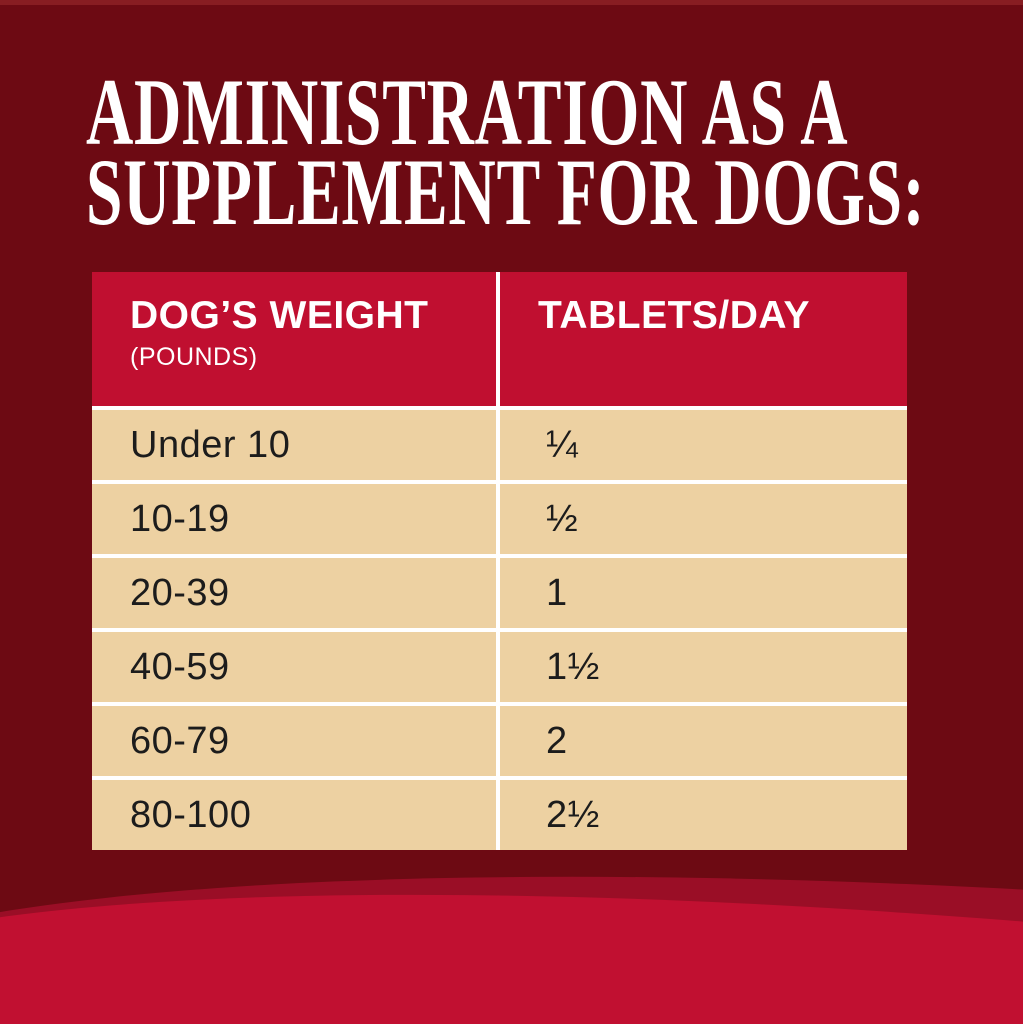  Describe the element at coordinates (573, 814) in the screenshot. I see `tablets-value: 2½` at that location.